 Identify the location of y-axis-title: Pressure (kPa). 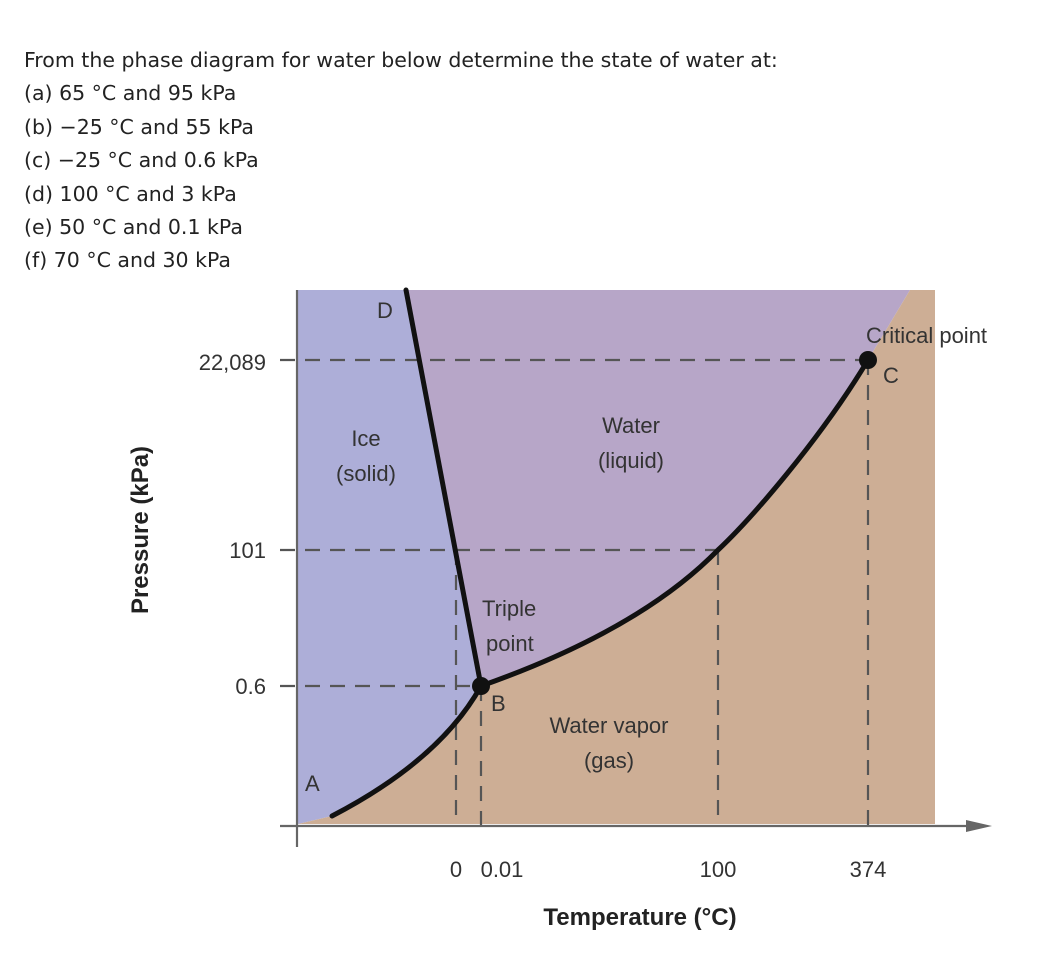
(140, 530).